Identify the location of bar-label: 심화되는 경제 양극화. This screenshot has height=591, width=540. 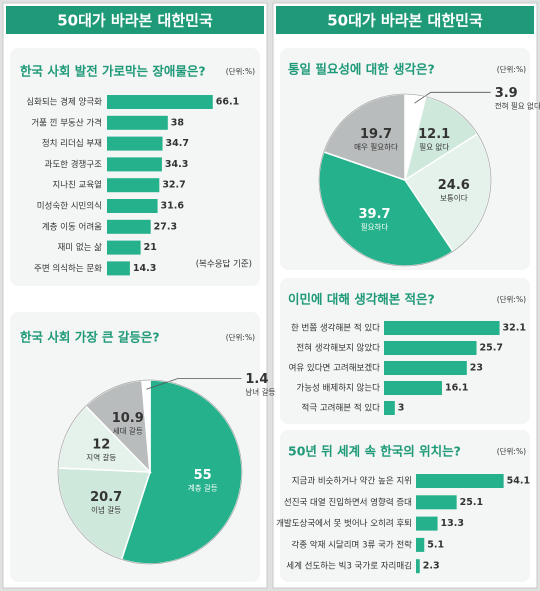
(64, 102).